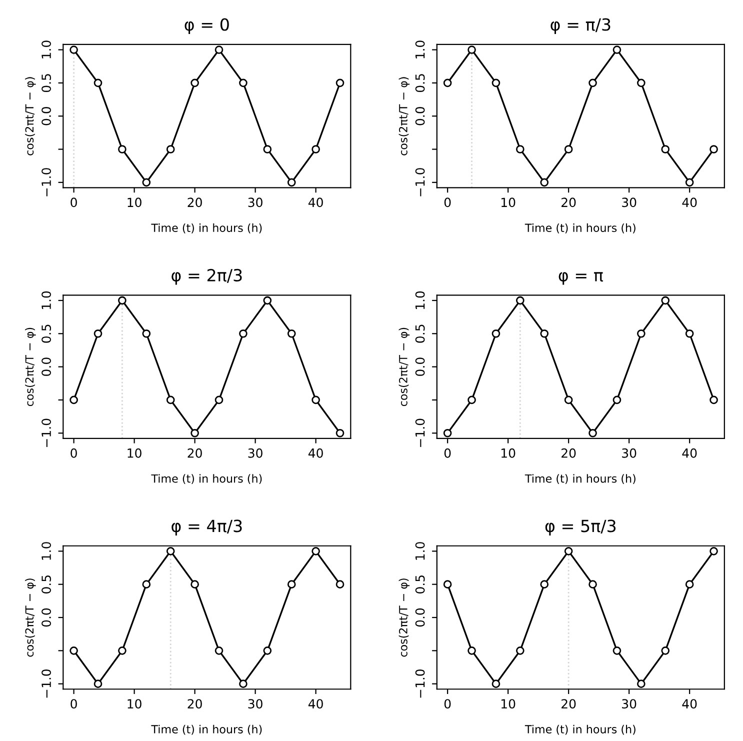 This screenshot has height=741, width=743. I want to click on chart-title: φ = 4π/3, so click(207, 528).